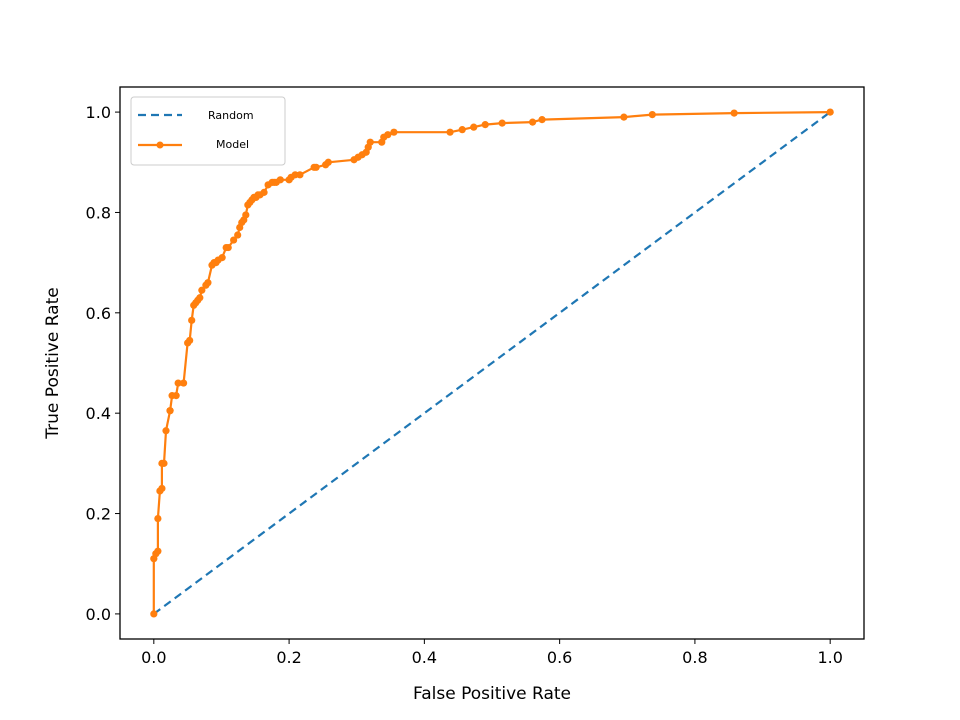 The height and width of the screenshot is (720, 960). Describe the element at coordinates (98, 413) in the screenshot. I see `y-tick-label: 0.4` at that location.